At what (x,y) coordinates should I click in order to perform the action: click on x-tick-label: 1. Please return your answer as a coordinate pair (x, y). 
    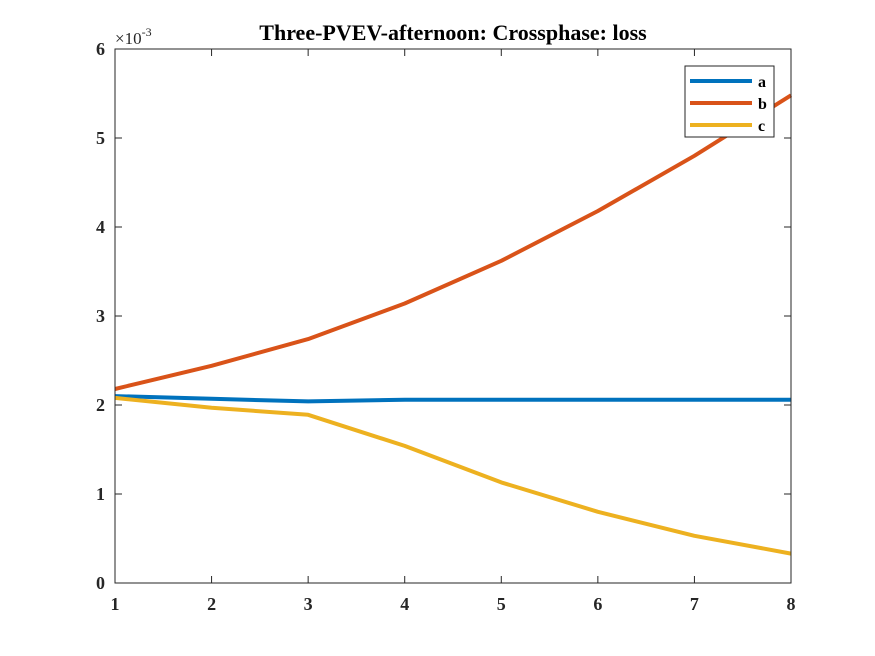
    Looking at the image, I should click on (115, 604).